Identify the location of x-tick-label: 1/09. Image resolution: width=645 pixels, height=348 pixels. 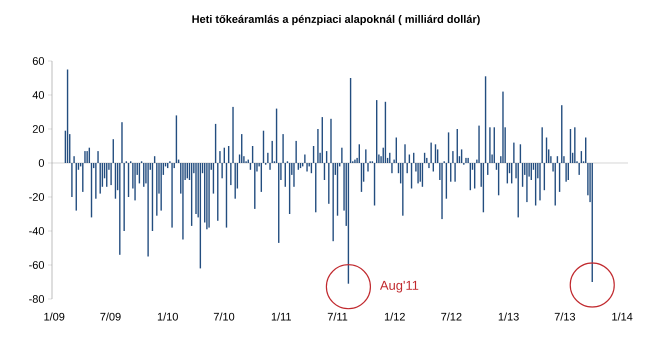
(54, 316).